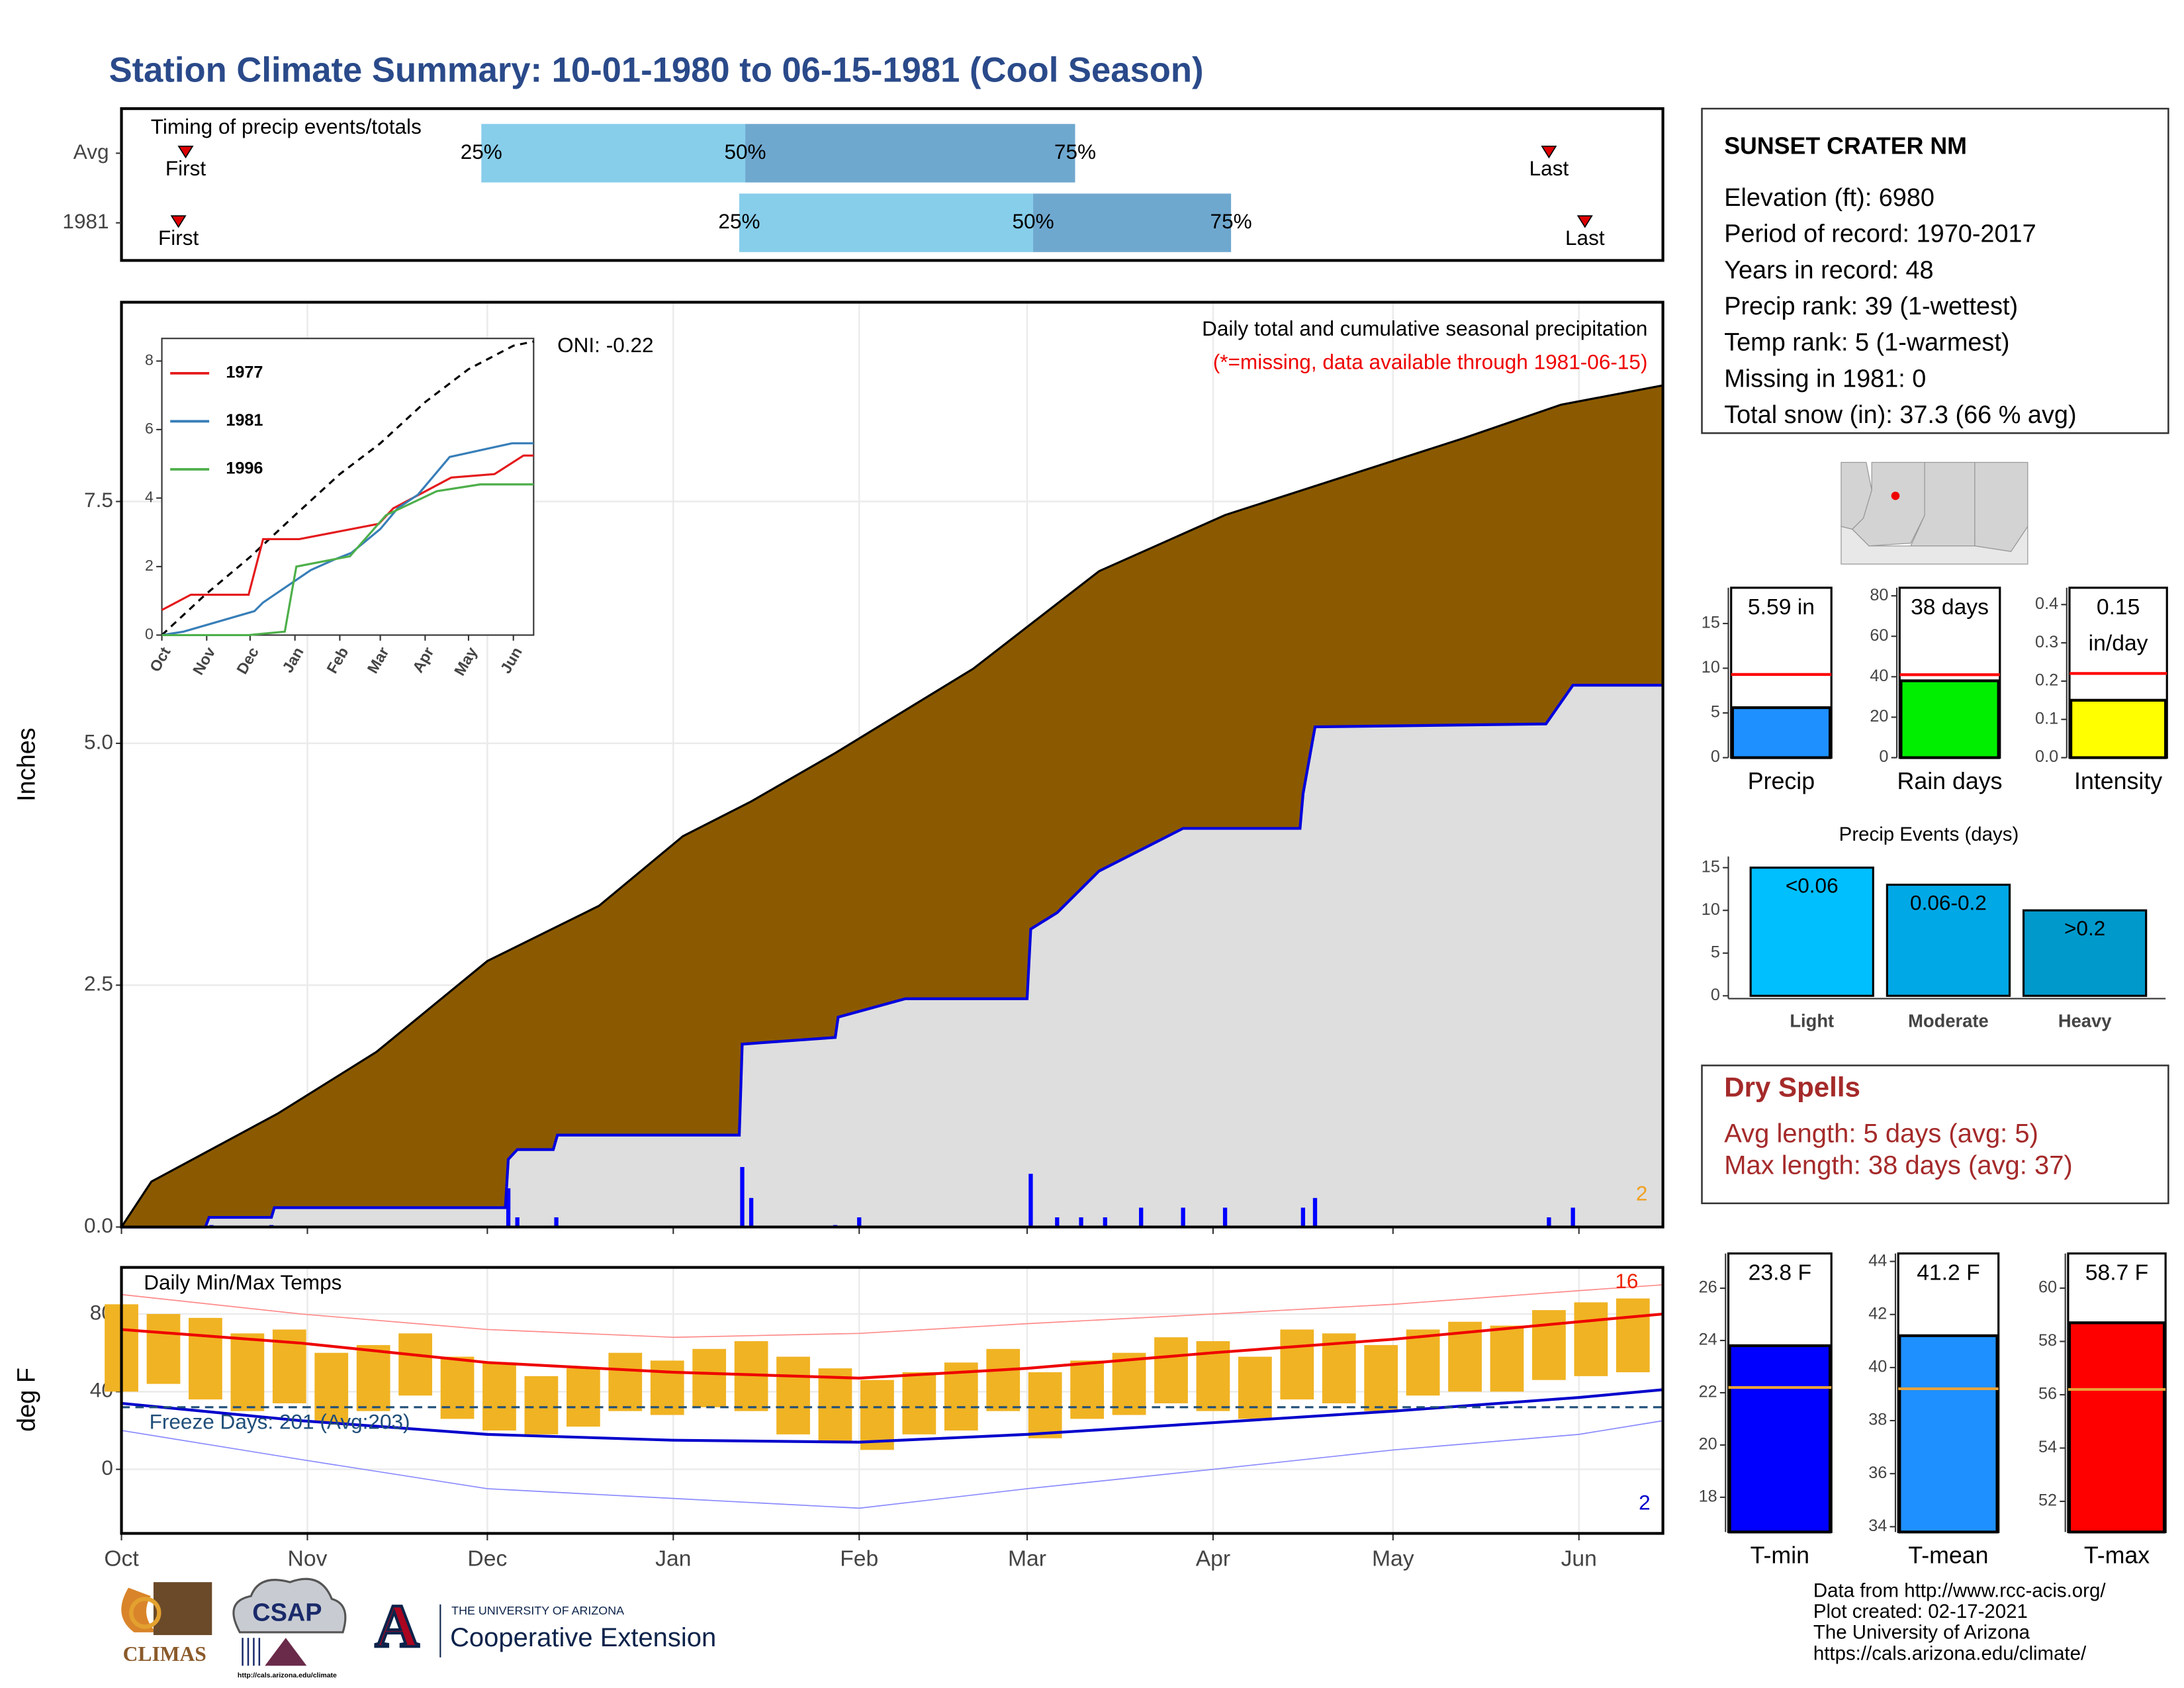 The height and width of the screenshot is (1688, 2184). Describe the element at coordinates (245, 373) in the screenshot. I see `legend-label: 1977` at that location.